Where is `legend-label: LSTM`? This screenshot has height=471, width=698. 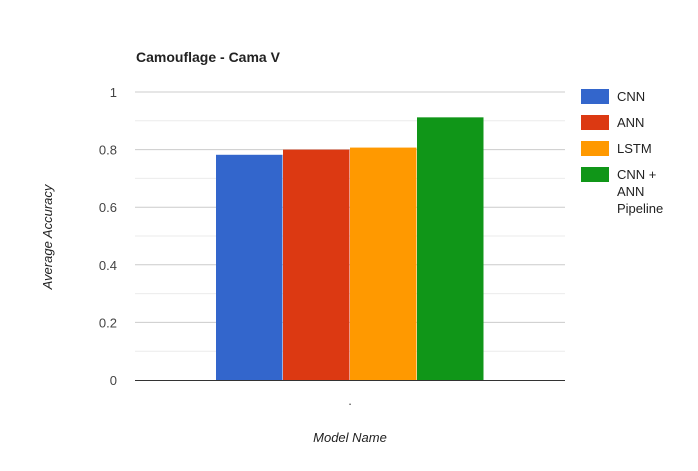 legend-label: LSTM is located at coordinates (634, 148).